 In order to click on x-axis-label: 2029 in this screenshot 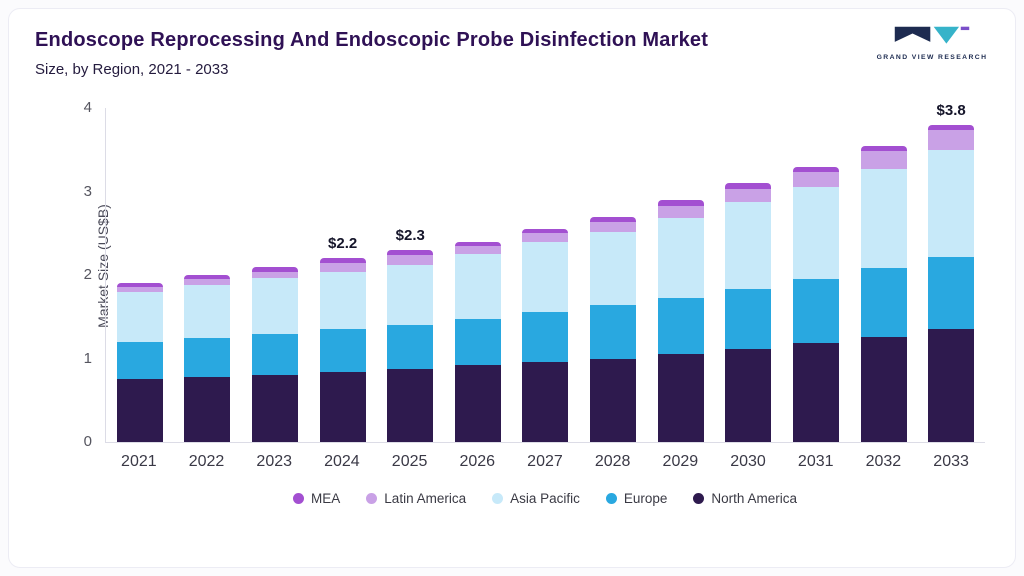, I will do `click(680, 461)`.